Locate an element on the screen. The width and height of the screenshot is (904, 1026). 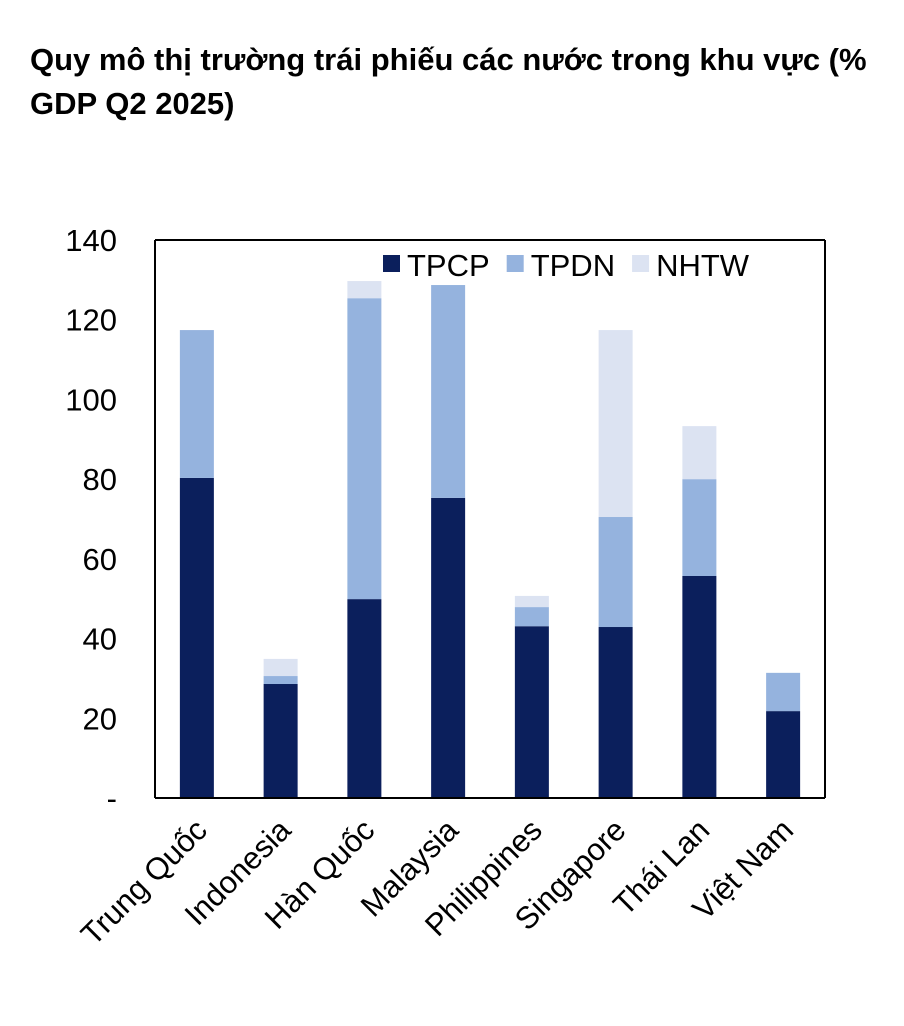
y-tick-label: 40 is located at coordinates (100, 639).